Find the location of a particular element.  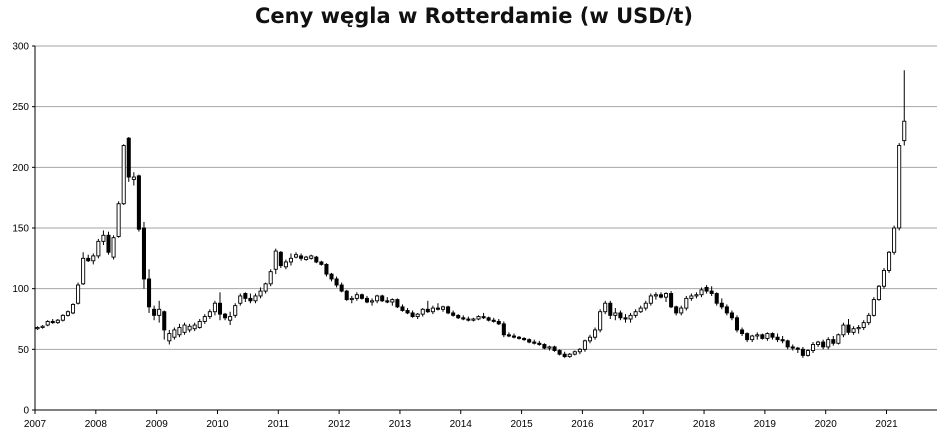

y-tick-label: 50 is located at coordinates (24, 350).